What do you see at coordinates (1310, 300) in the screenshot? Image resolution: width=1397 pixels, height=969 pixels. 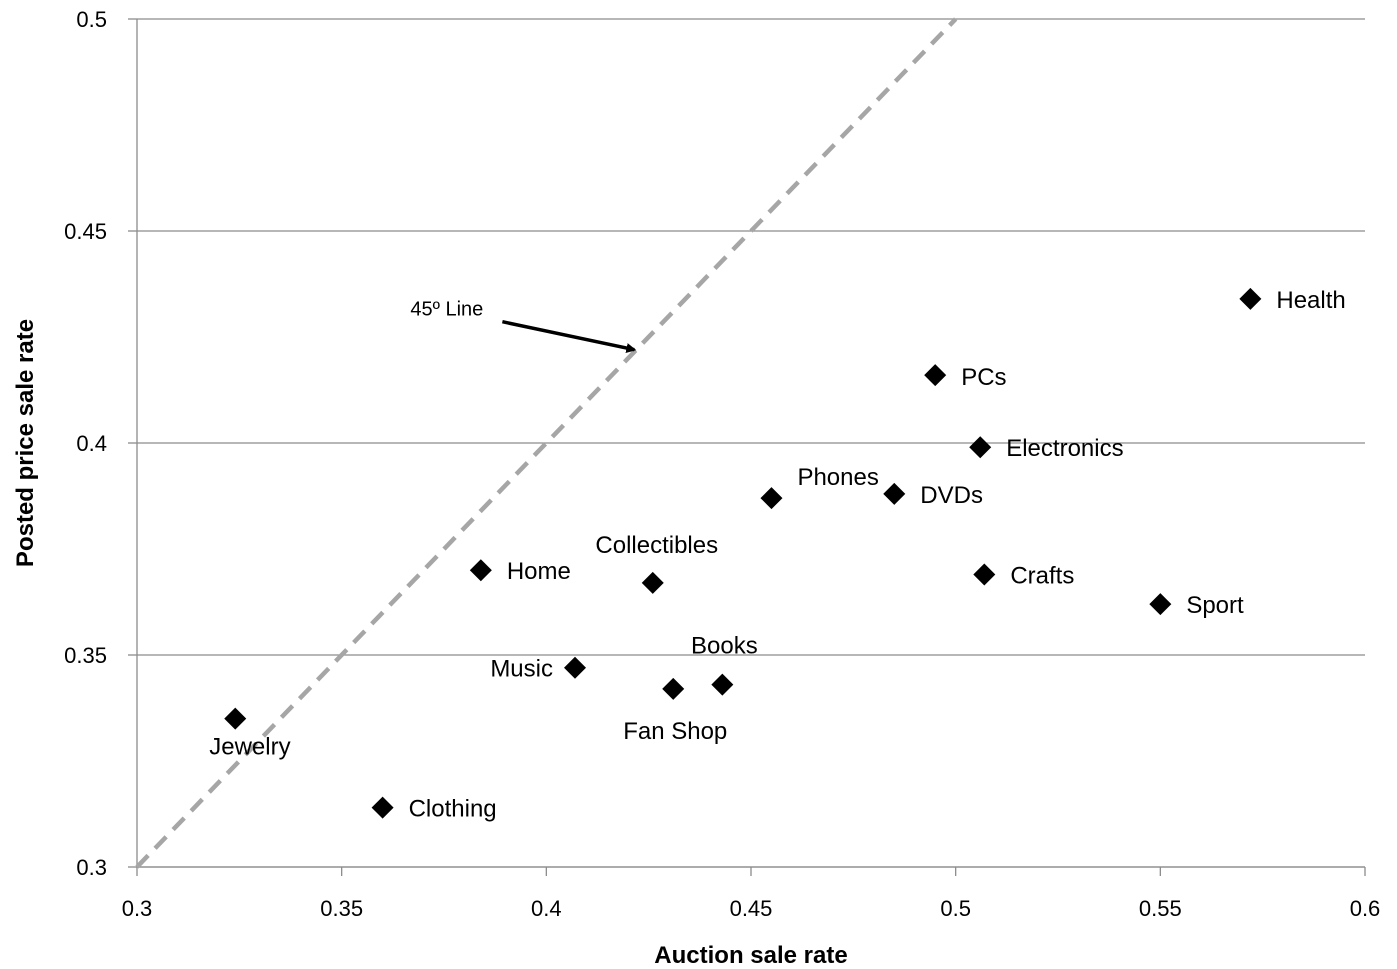 I see `point-label: Health` at bounding box center [1310, 300].